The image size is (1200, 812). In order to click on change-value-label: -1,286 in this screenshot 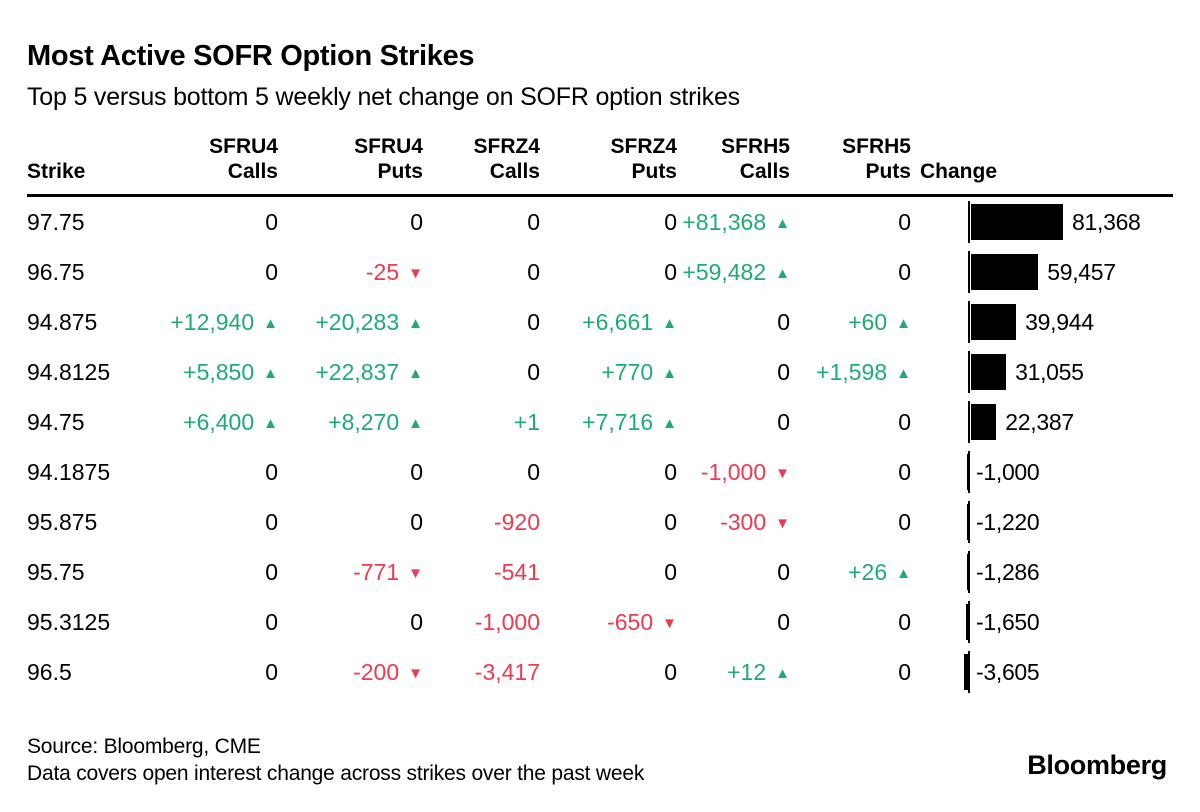, I will do `click(1008, 572)`.